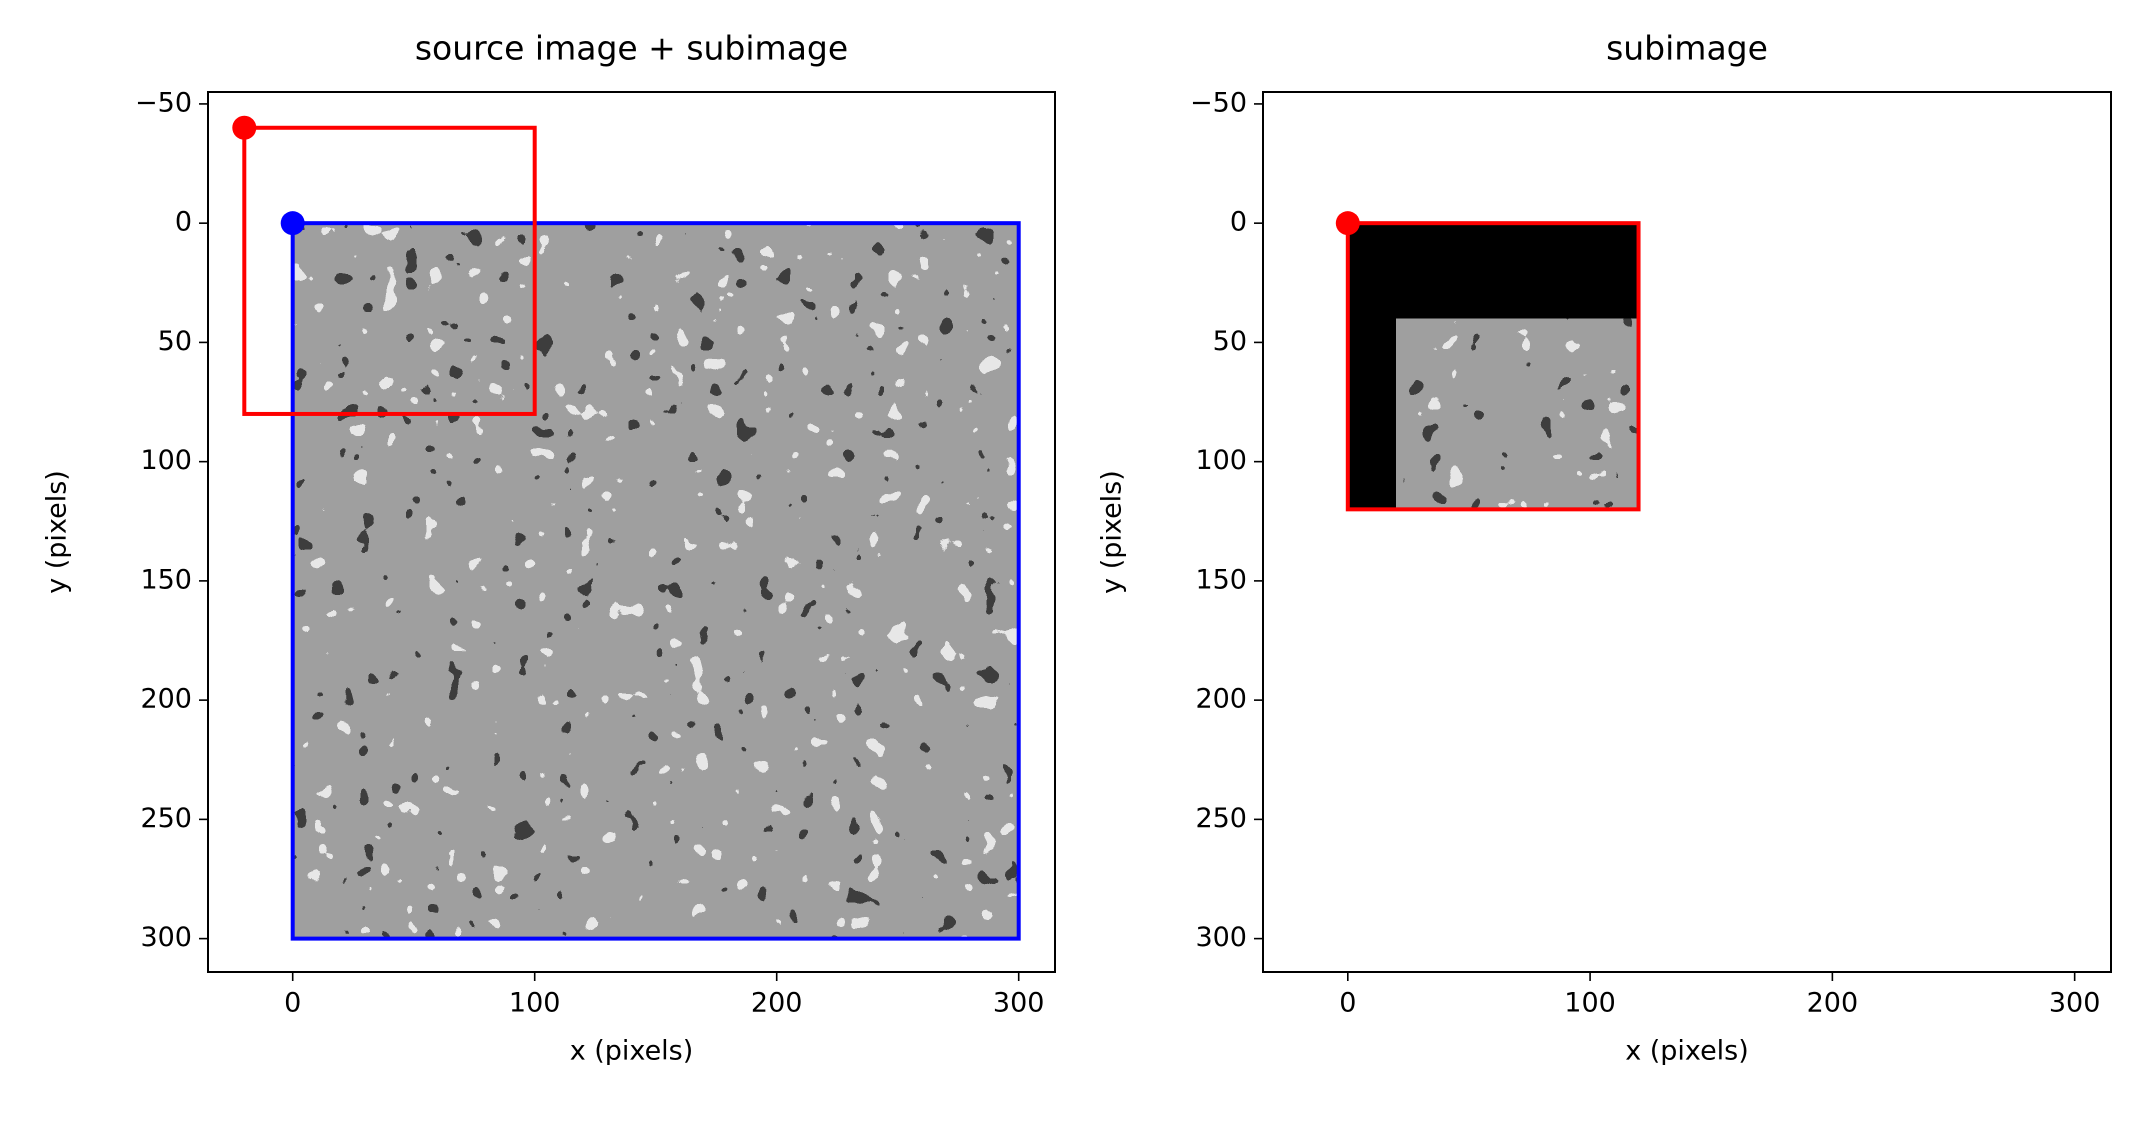  I want to click on chart-title: subimage, so click(1687, 48).